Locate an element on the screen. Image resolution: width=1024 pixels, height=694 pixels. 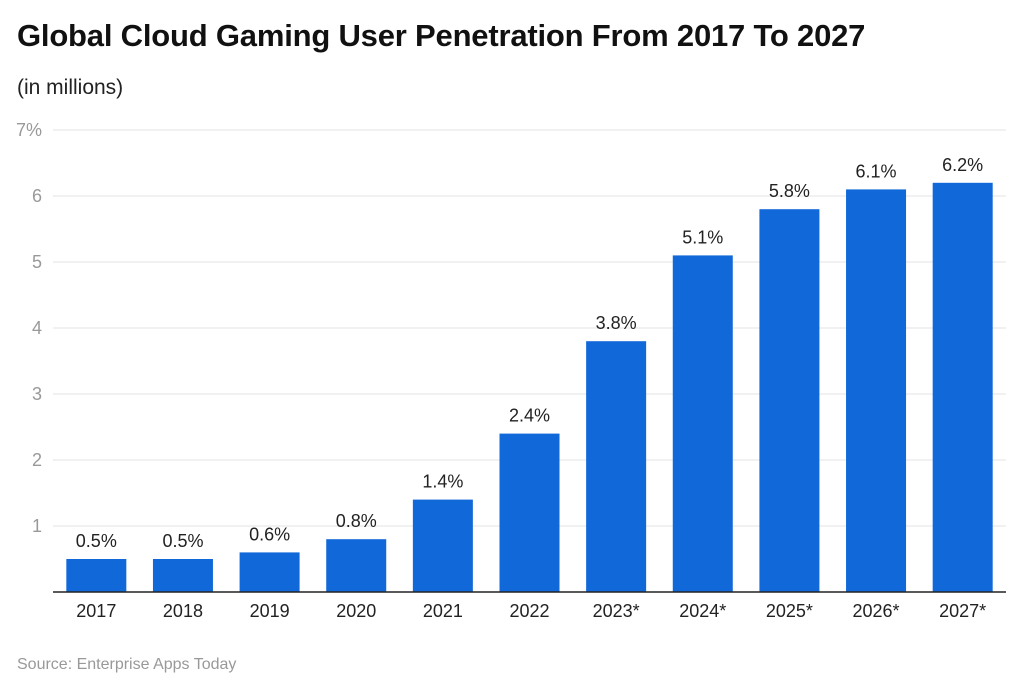
x-tick-label: 2026* is located at coordinates (876, 611).